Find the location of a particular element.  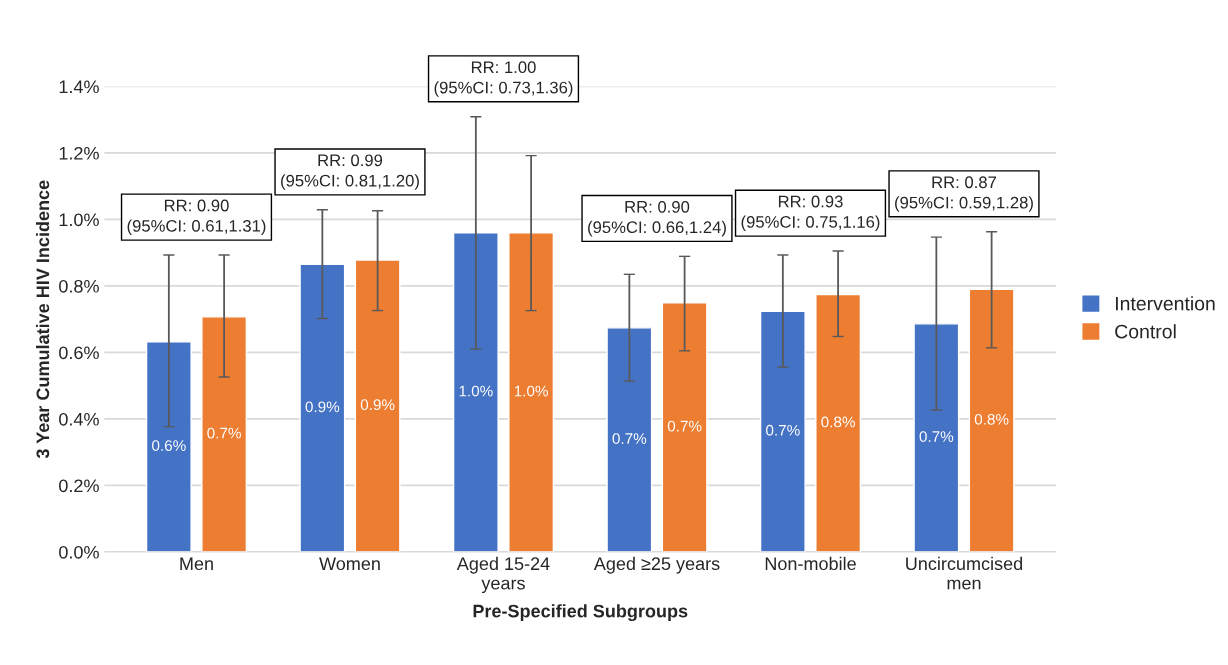

annotation: RR: 0.90 (95%CI: 0.61,1.31) is located at coordinates (196, 217).